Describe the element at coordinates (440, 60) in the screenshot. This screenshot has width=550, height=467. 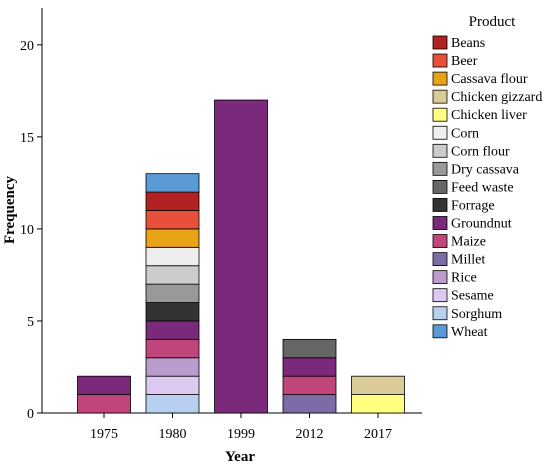
I see `legend-swatch-beer` at that location.